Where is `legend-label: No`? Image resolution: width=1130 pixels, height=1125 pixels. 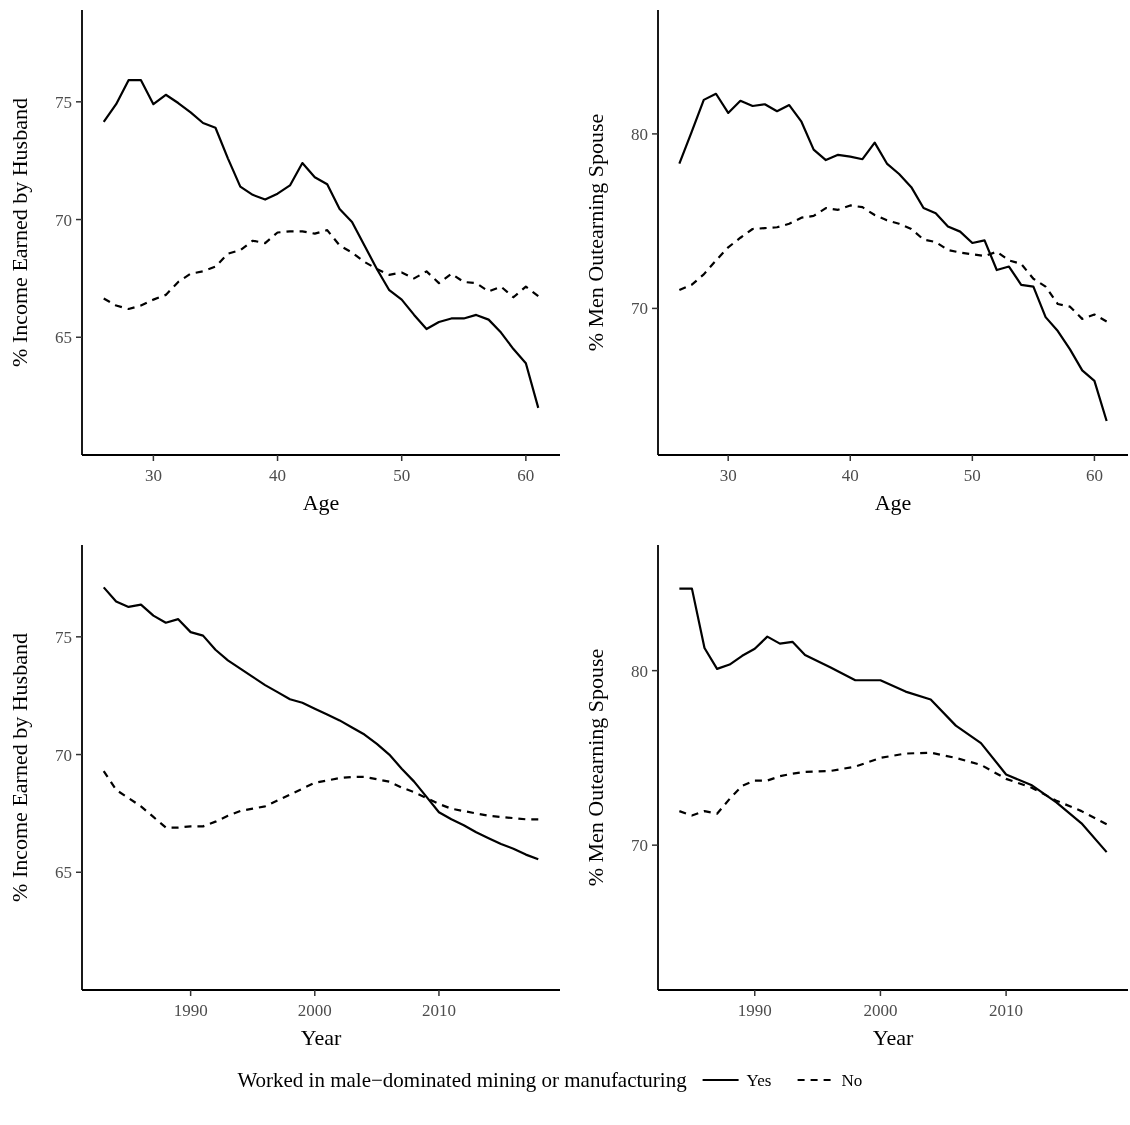
legend-label: No is located at coordinates (852, 1080).